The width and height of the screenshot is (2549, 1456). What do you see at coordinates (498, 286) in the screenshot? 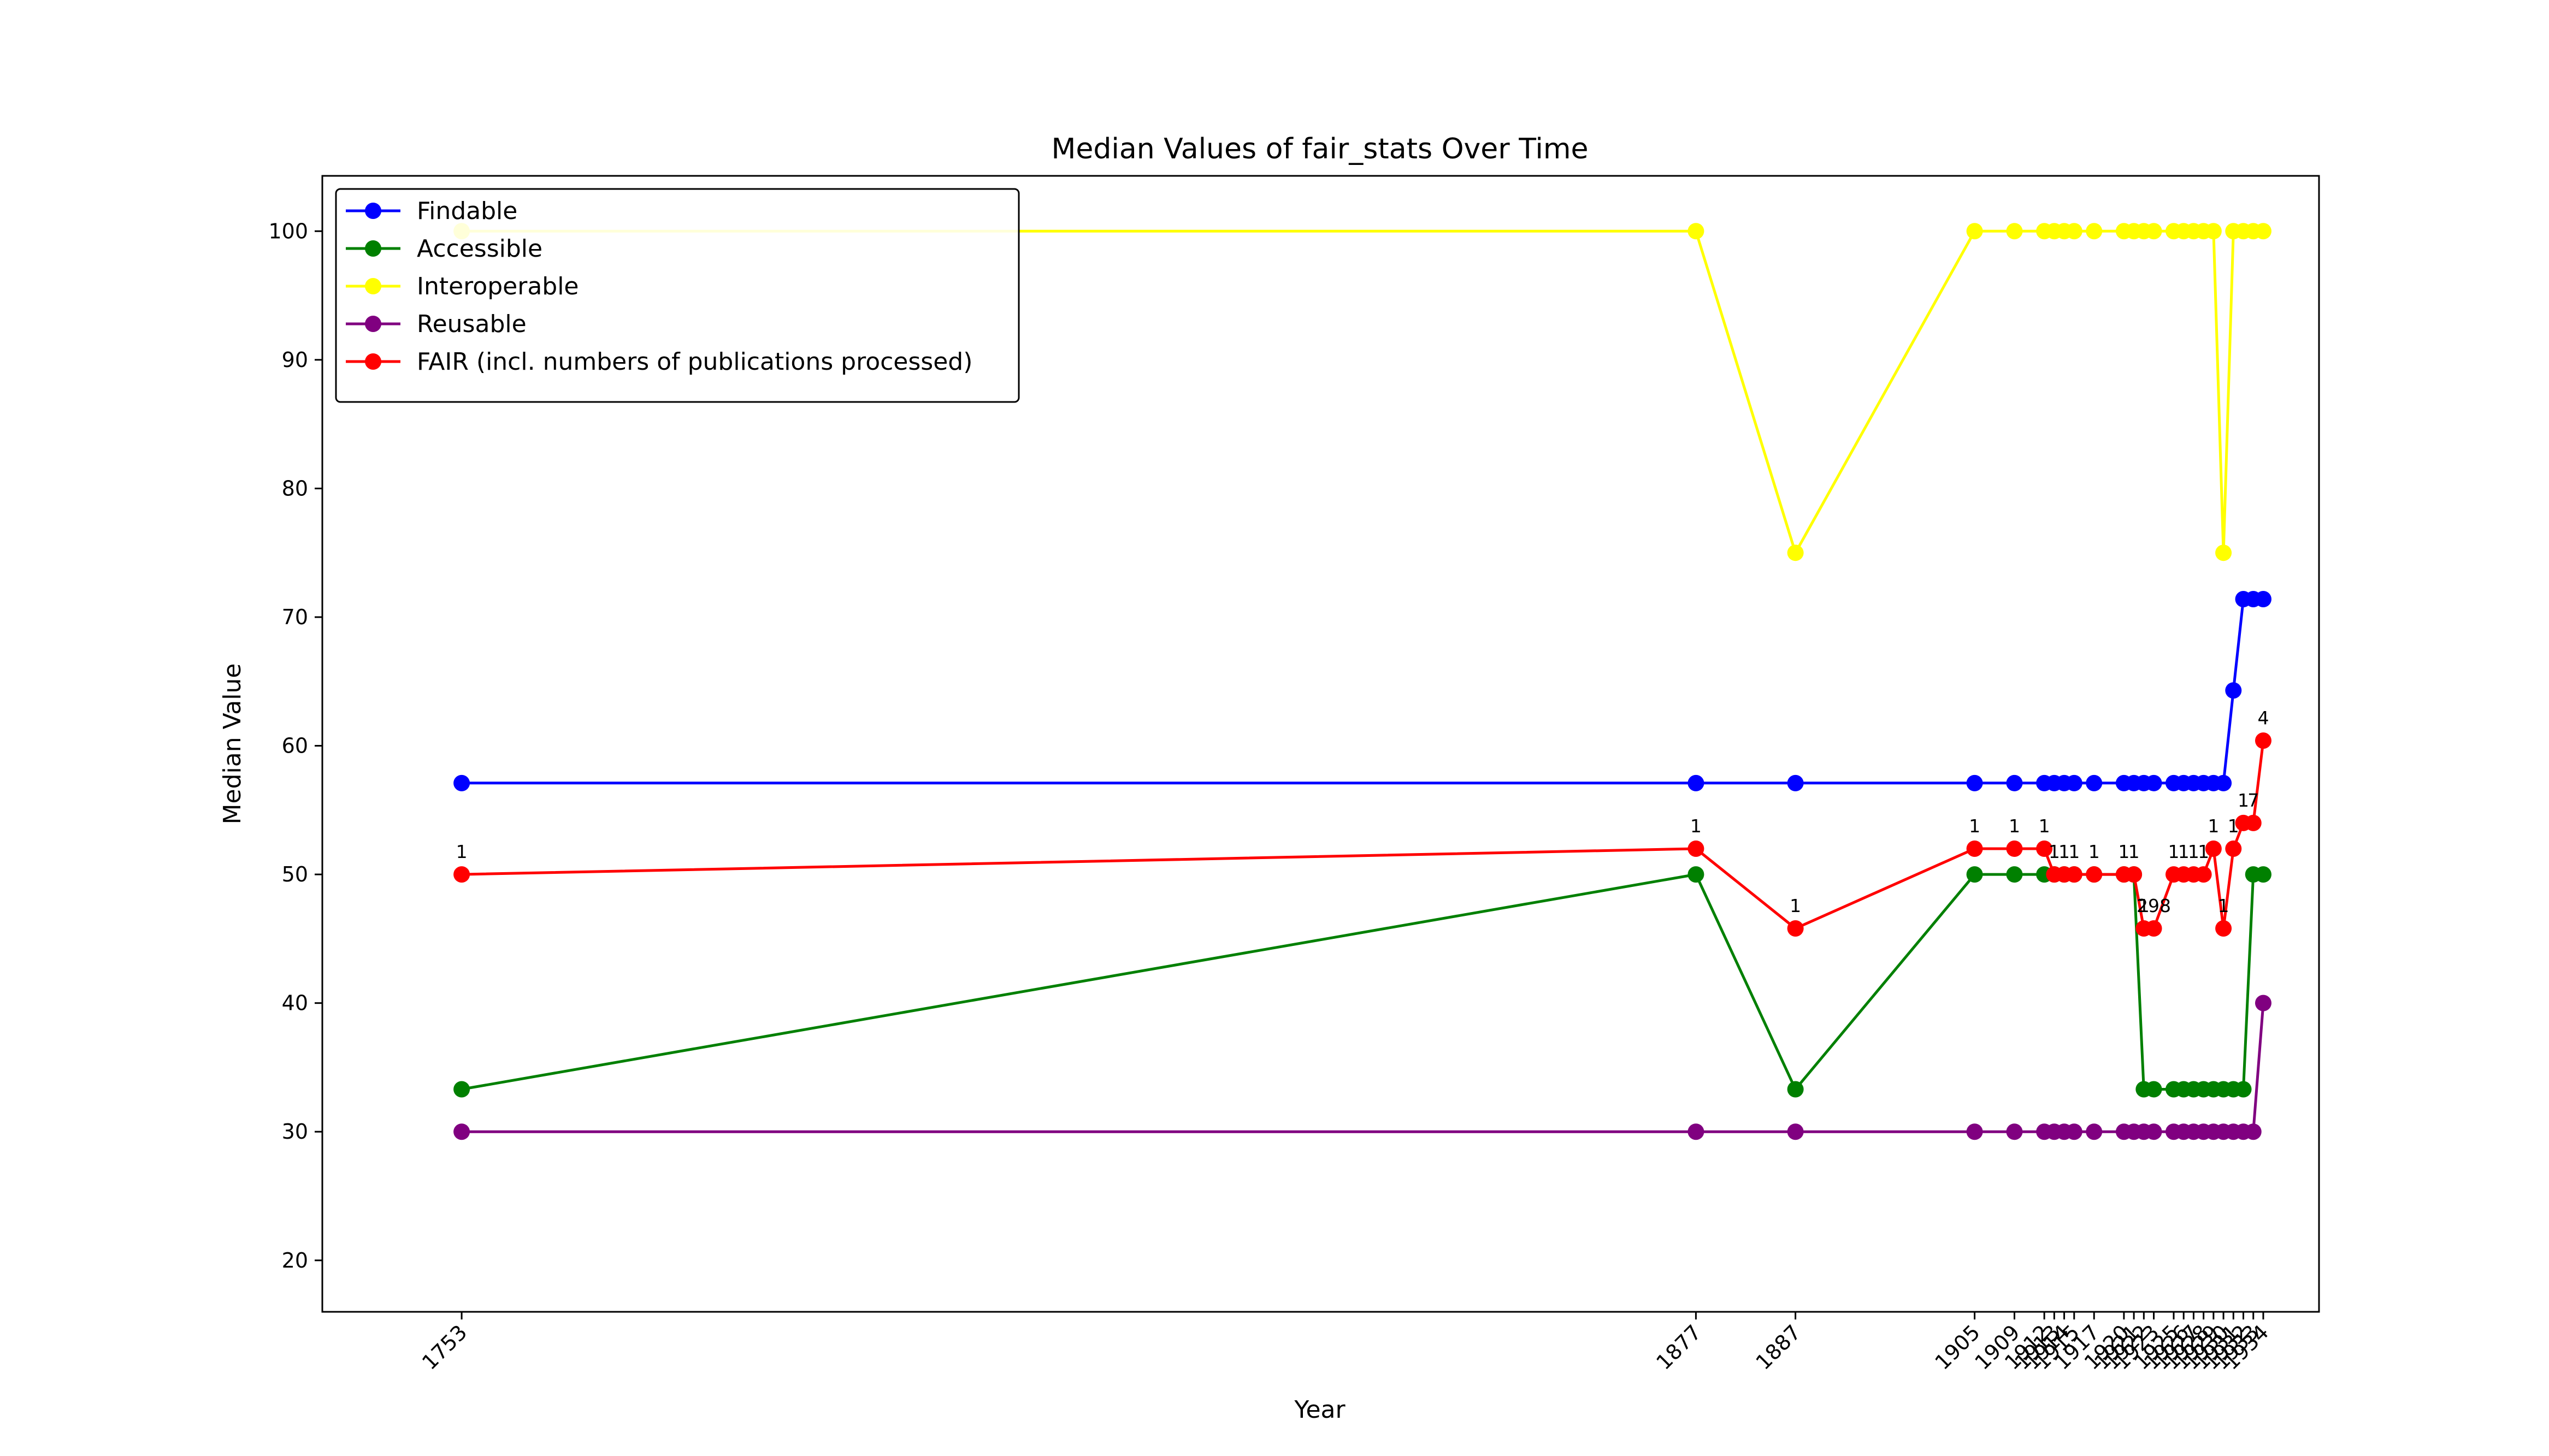
I see `legend-entry: Interoperable` at bounding box center [498, 286].